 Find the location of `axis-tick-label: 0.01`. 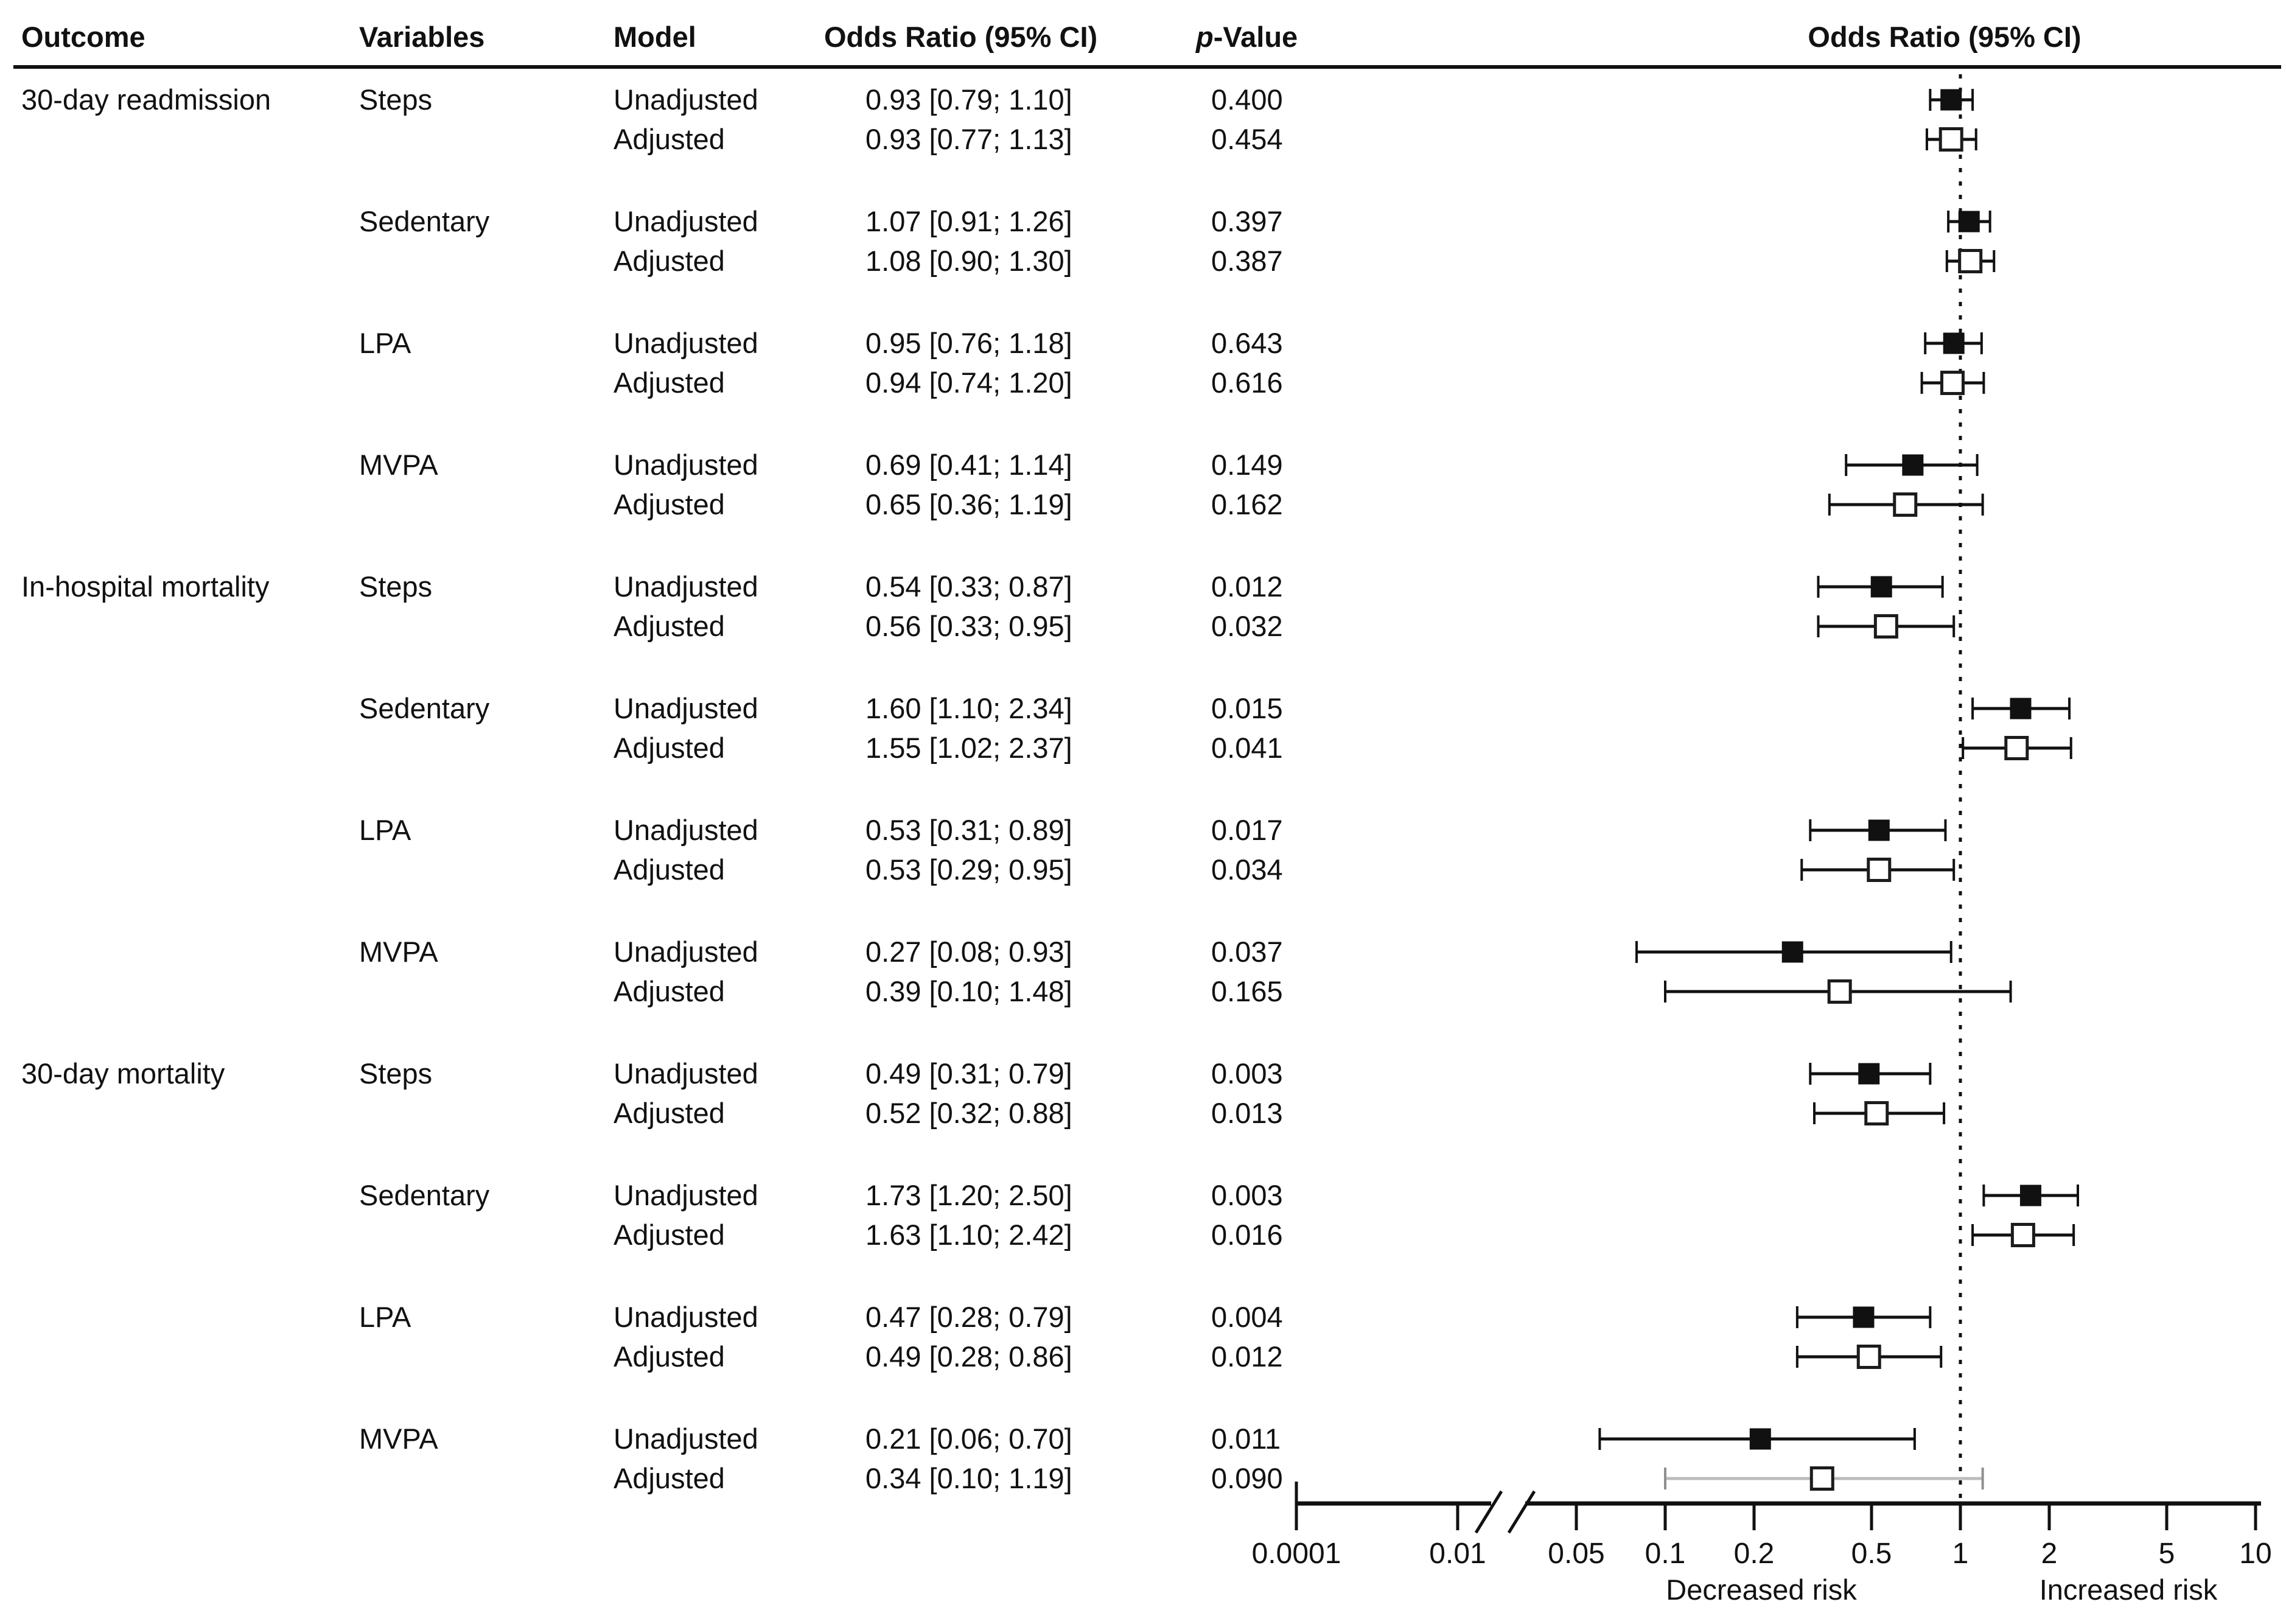

axis-tick-label: 0.01 is located at coordinates (1457, 1554).